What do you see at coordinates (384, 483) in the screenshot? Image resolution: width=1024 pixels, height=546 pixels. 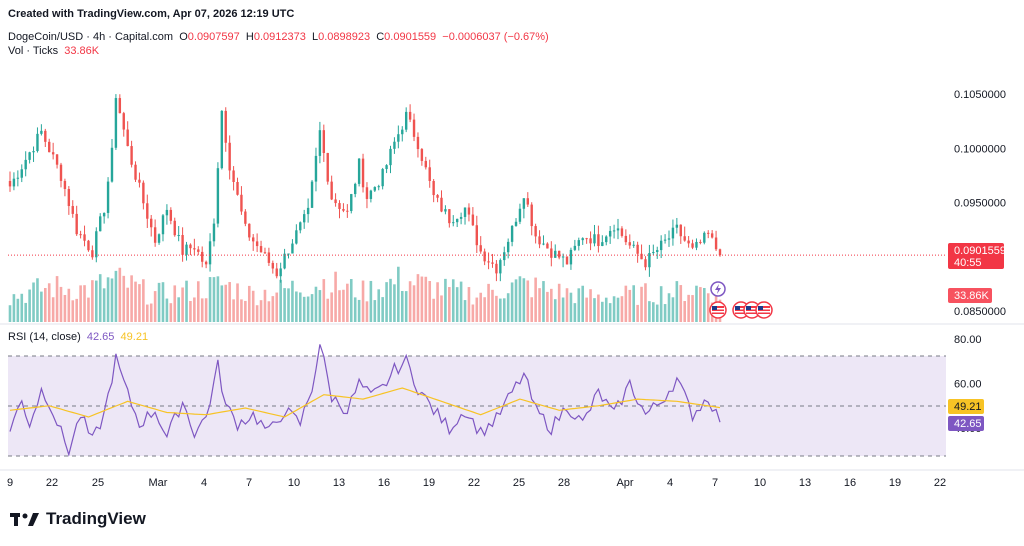 I see `time-axis-label: 16` at bounding box center [384, 483].